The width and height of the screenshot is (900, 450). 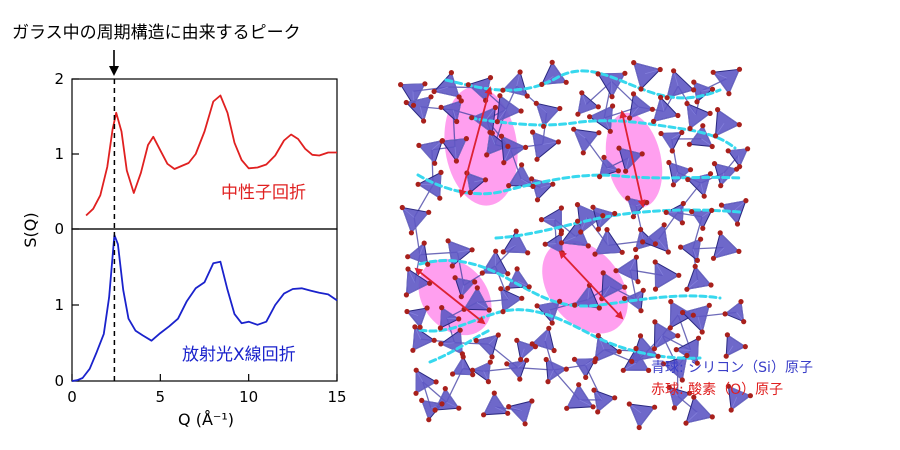 What do you see at coordinates (239, 355) in the screenshot?
I see `xray-panel-label: 放射光X線回折` at bounding box center [239, 355].